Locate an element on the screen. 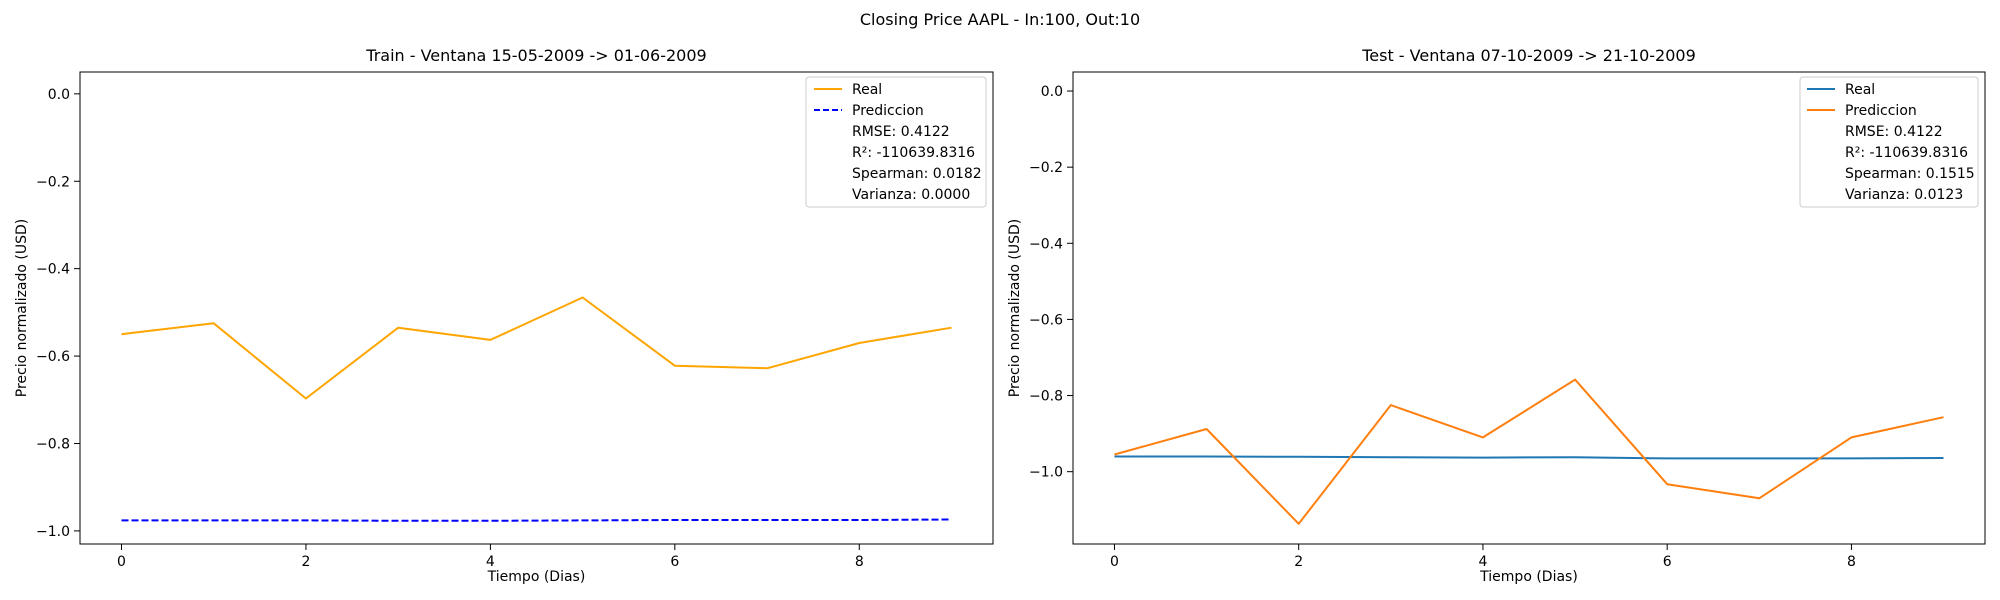  chart-title: Test - Ventana 07-10-2009 -> 21-10-2009 is located at coordinates (1528, 55).